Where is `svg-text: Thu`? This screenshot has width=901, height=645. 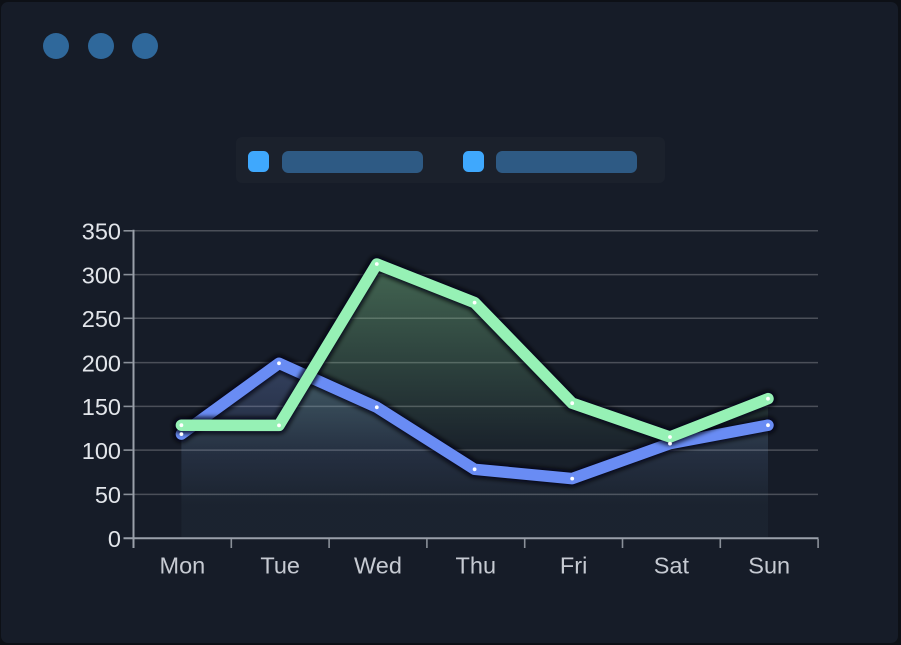
svg-text: Thu is located at coordinates (476, 565).